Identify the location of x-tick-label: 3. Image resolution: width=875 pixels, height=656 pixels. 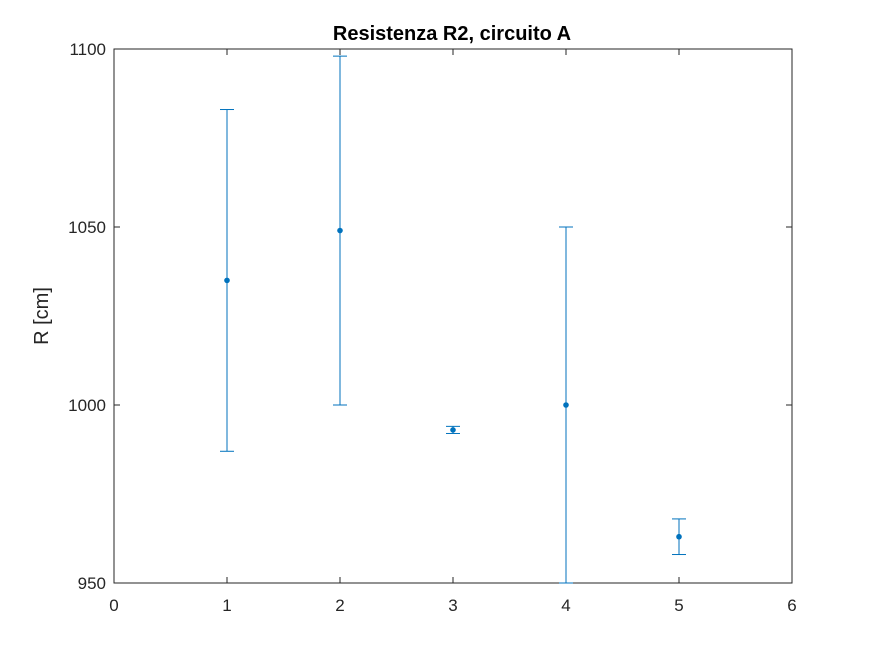
(452, 605).